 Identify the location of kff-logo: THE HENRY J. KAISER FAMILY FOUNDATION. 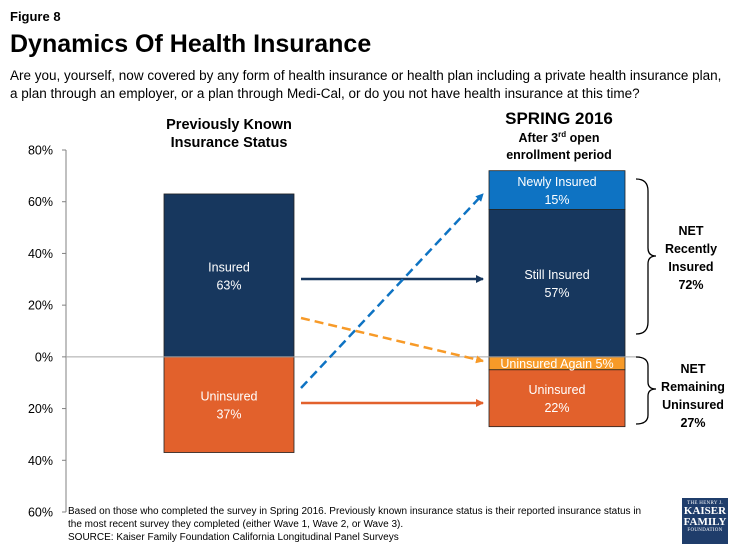
(705, 521).